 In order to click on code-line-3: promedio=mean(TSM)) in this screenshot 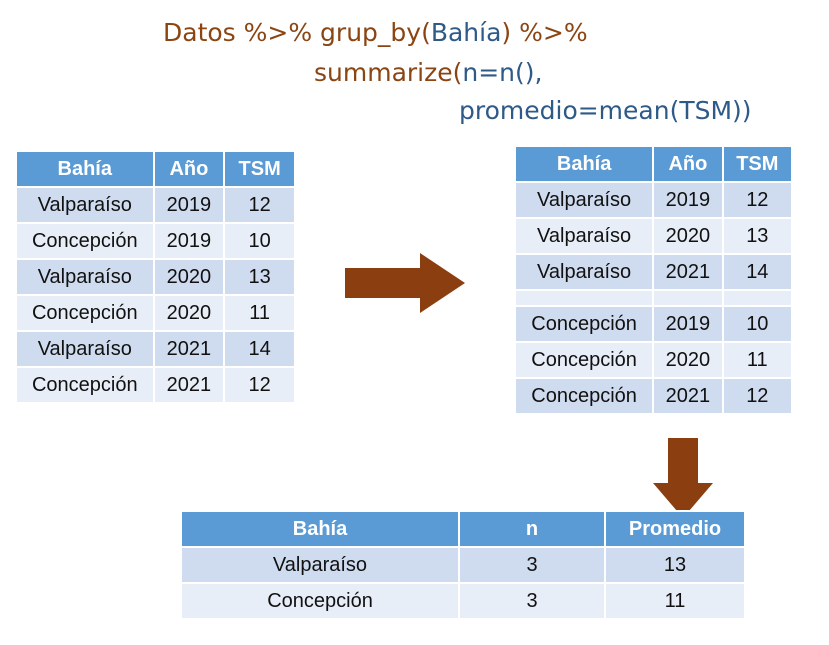, I will do `click(605, 110)`.